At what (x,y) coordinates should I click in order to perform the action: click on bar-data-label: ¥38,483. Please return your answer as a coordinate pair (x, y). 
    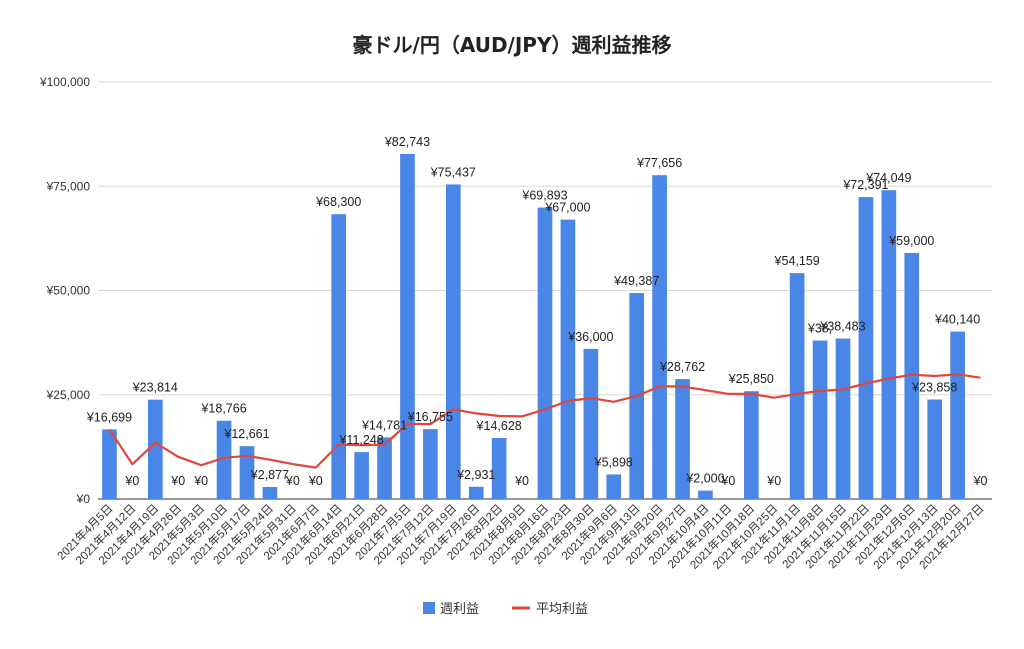
    Looking at the image, I should click on (842, 327).